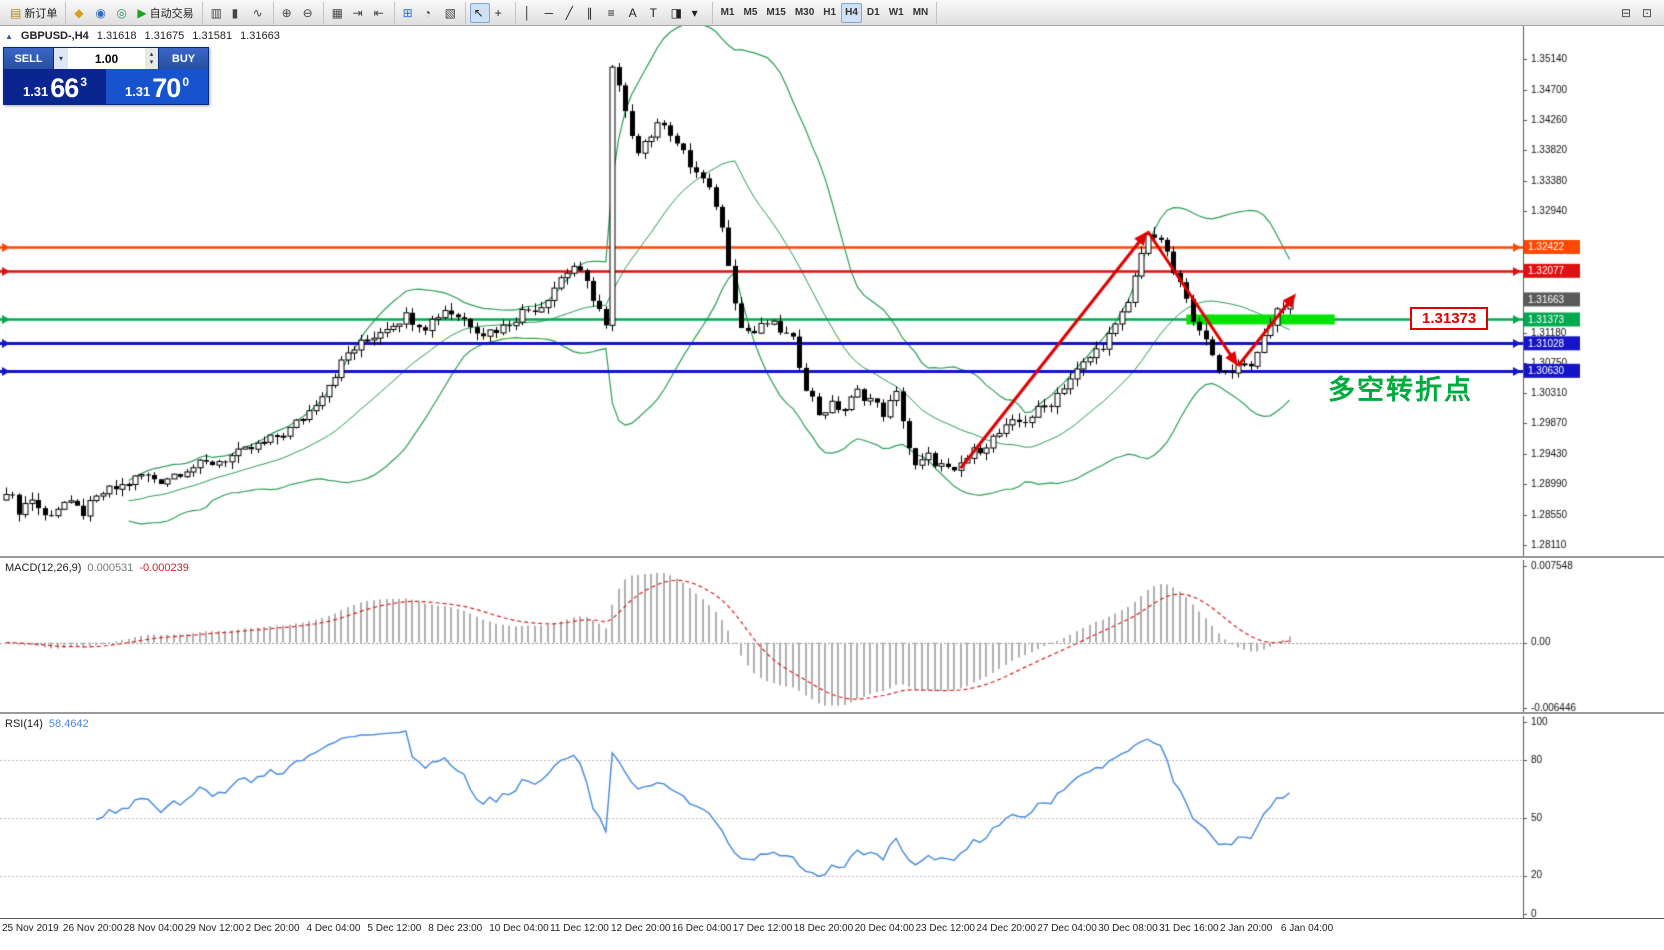 The height and width of the screenshot is (950, 1664). I want to click on trade-panel-prices: 1.31 66 3 1.31 70 0, so click(106, 86).